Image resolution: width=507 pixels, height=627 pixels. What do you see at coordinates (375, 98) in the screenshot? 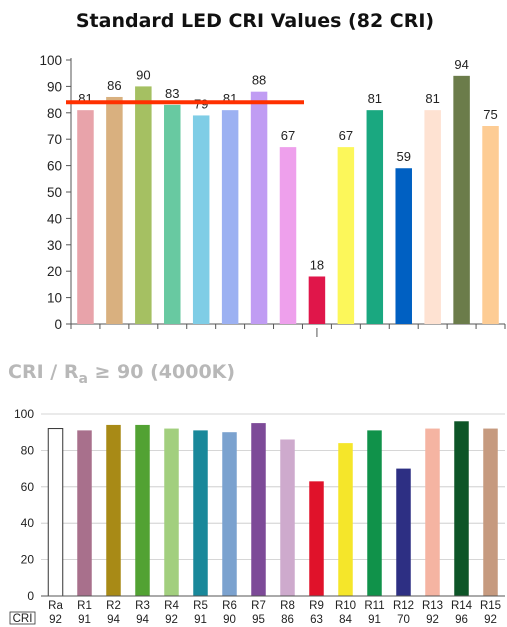
I see `data-label-r11: 81` at bounding box center [375, 98].